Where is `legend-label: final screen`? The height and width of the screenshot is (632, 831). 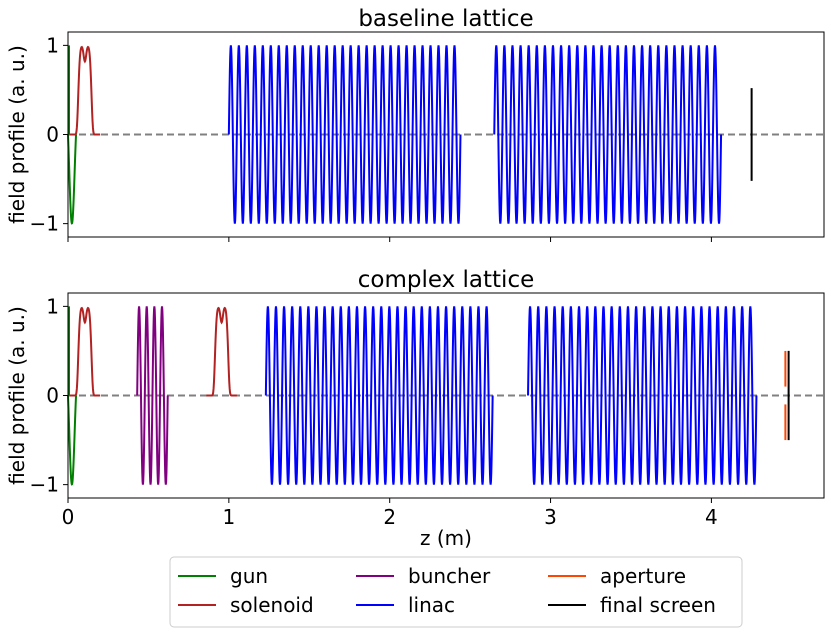 legend-label: final screen is located at coordinates (658, 605).